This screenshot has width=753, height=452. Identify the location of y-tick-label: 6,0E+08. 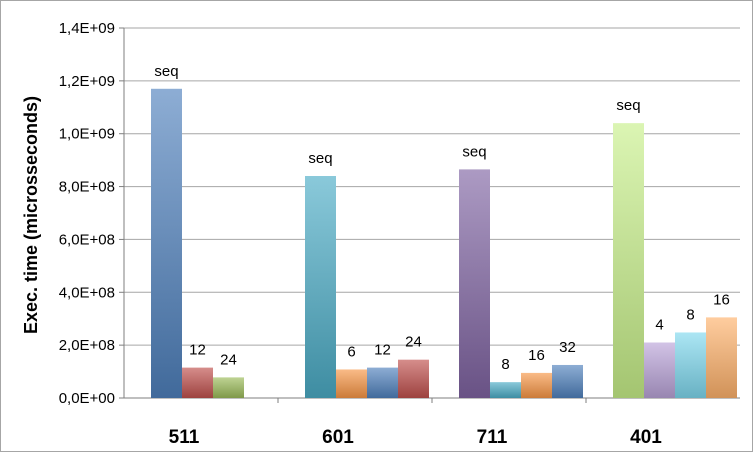
(87, 239).